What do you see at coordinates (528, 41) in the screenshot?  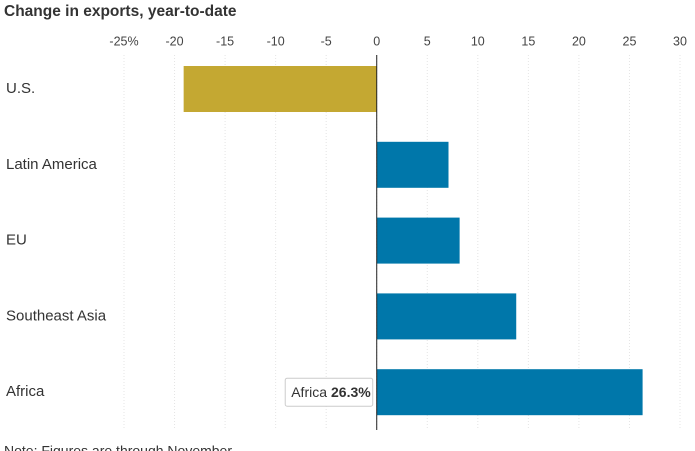 I see `x-tick-label: 15` at bounding box center [528, 41].